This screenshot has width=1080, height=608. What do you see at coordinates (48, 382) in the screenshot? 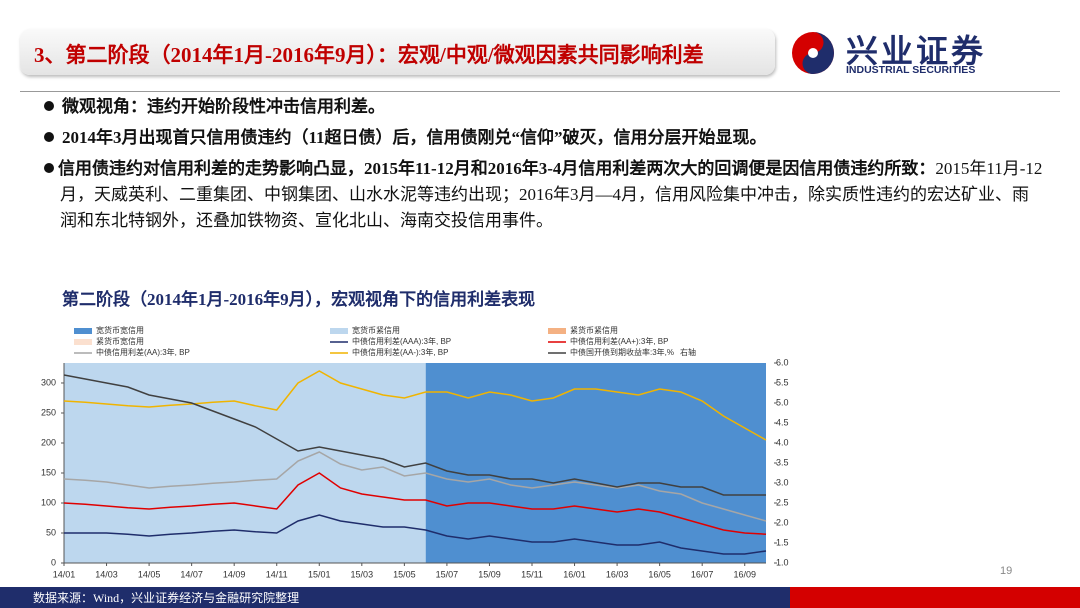
I see `y-tick-label: 300` at bounding box center [48, 382].